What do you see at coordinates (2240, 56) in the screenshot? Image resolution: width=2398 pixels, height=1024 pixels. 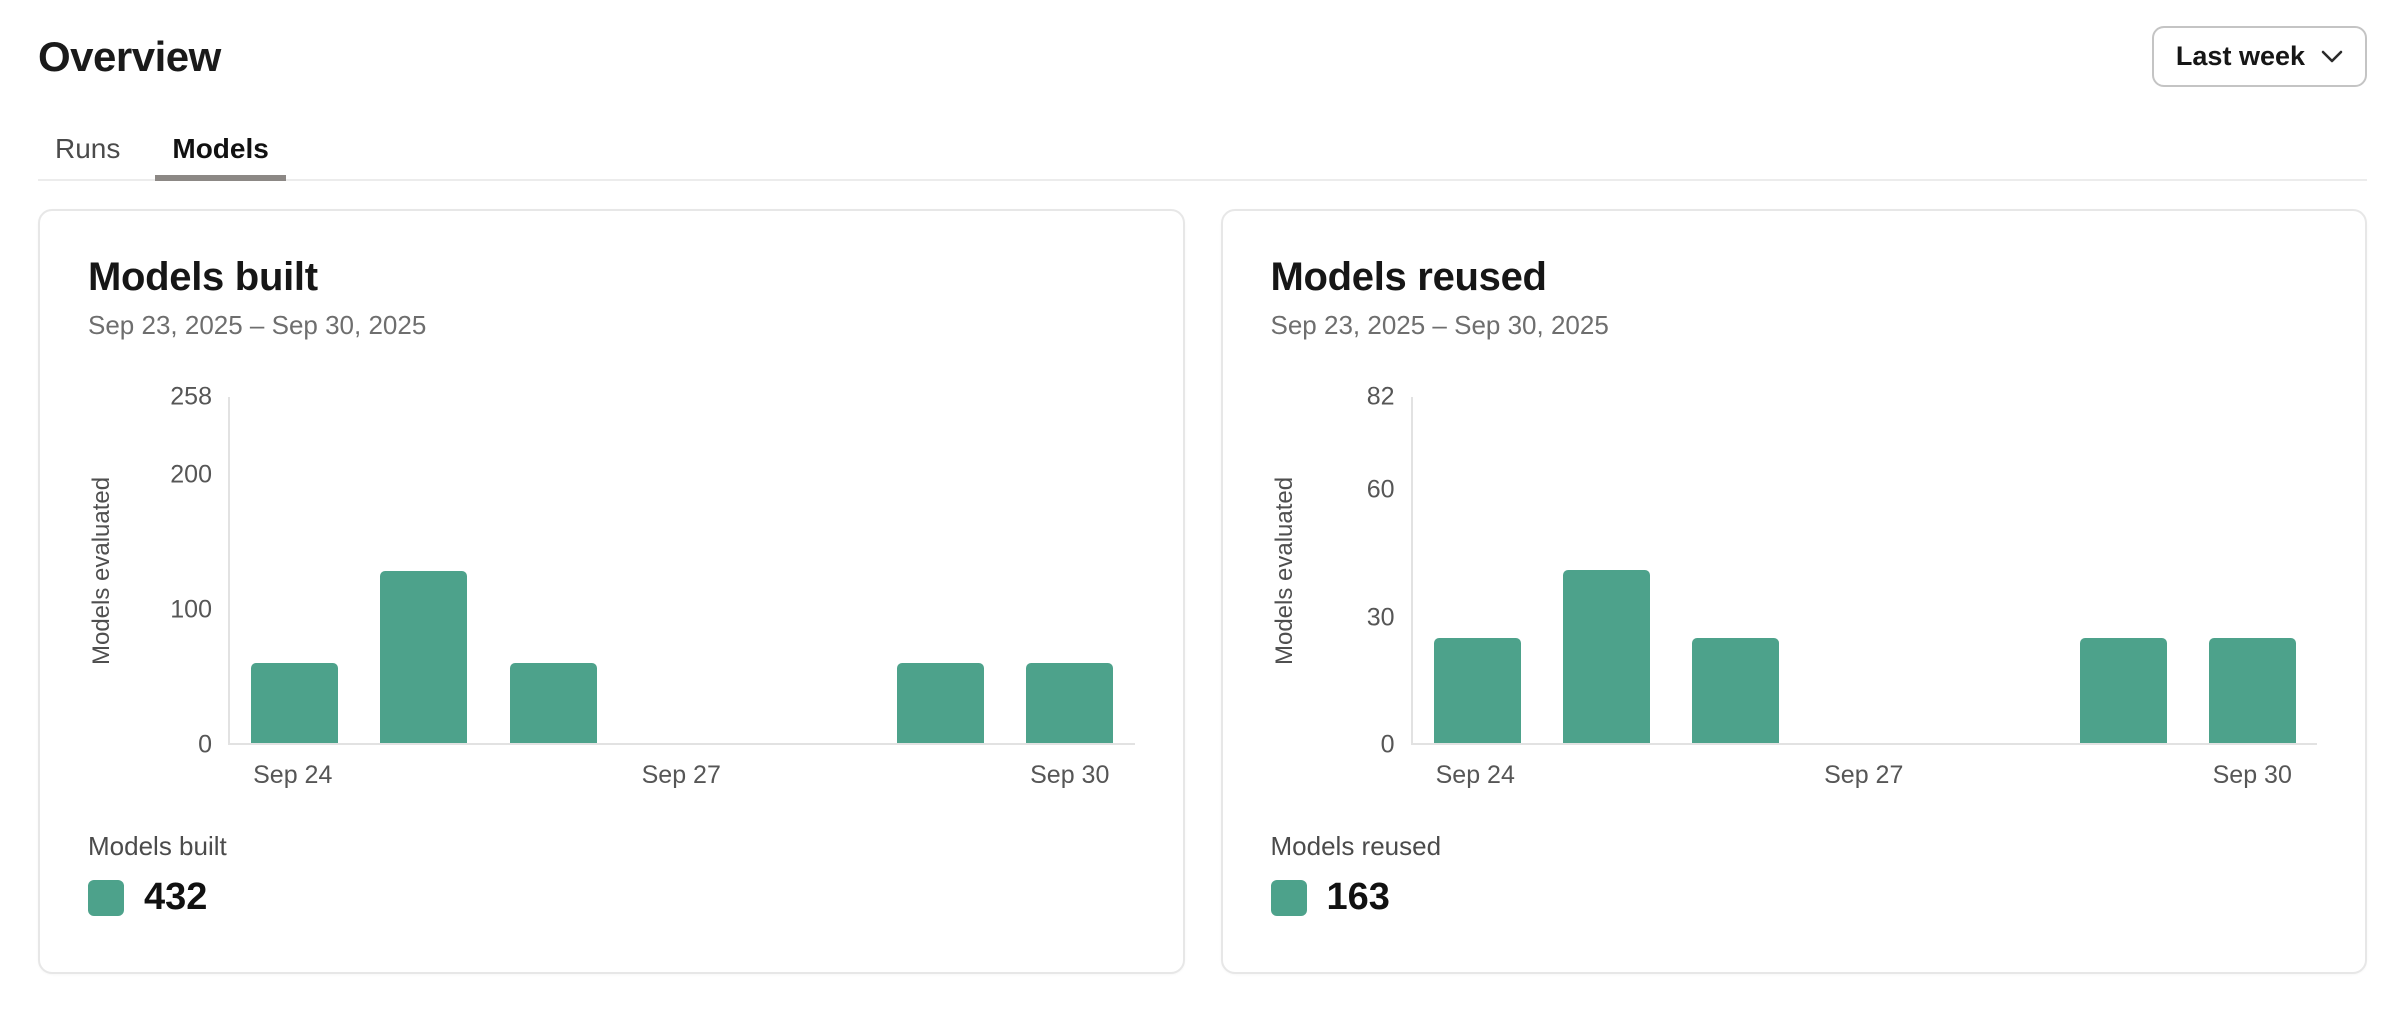 I see `period-dropdown-label: Last week` at bounding box center [2240, 56].